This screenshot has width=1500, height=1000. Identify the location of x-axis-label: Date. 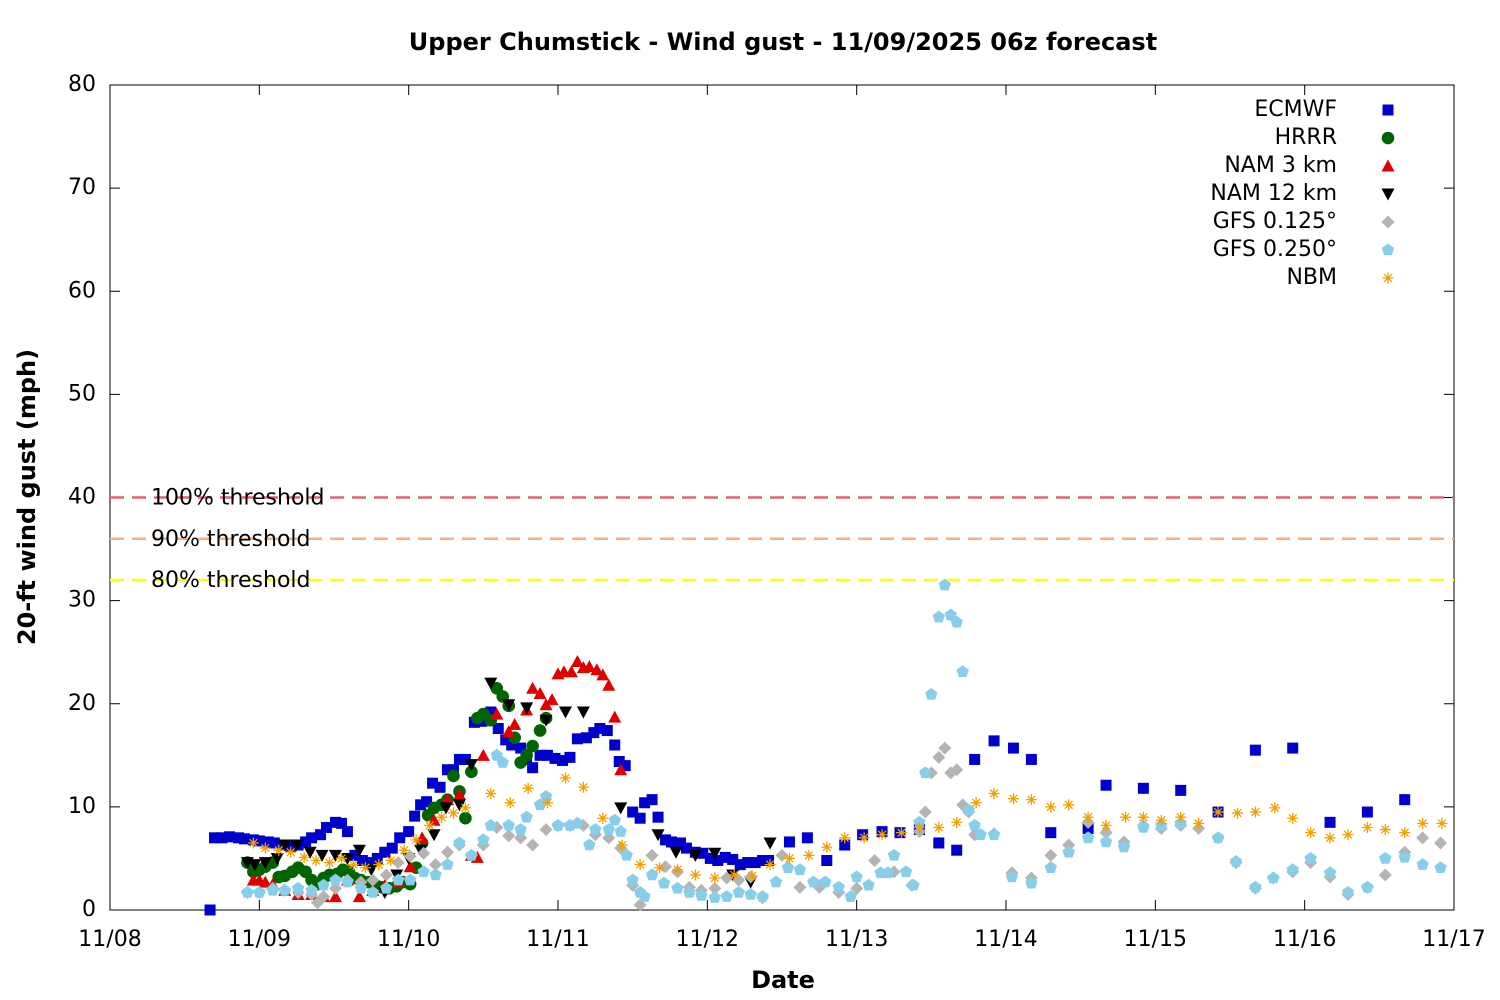
(783, 980).